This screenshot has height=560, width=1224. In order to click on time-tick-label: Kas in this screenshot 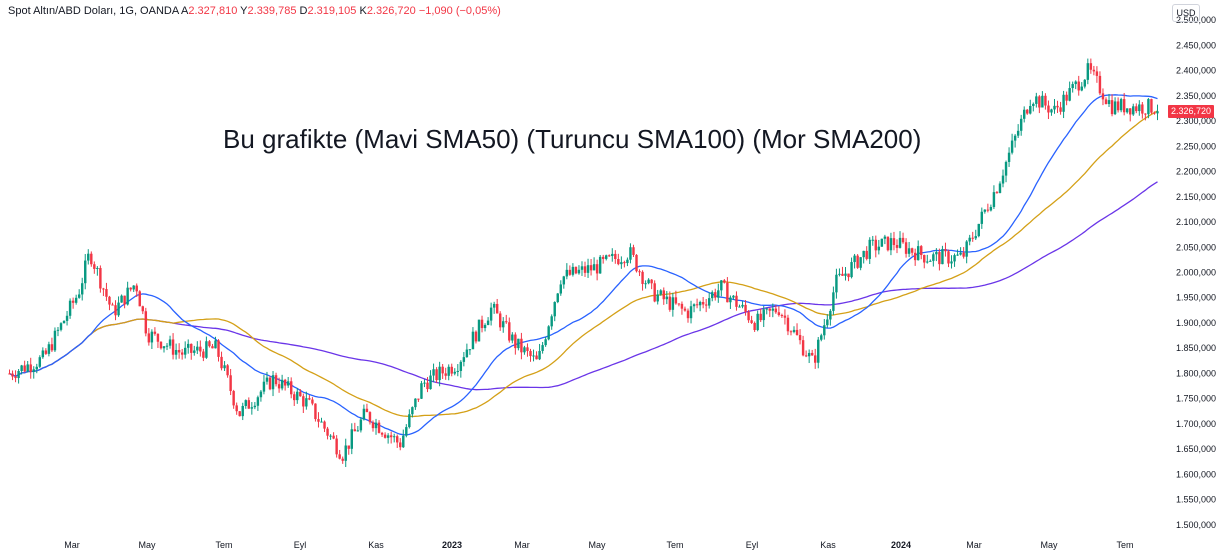, I will do `click(376, 545)`.